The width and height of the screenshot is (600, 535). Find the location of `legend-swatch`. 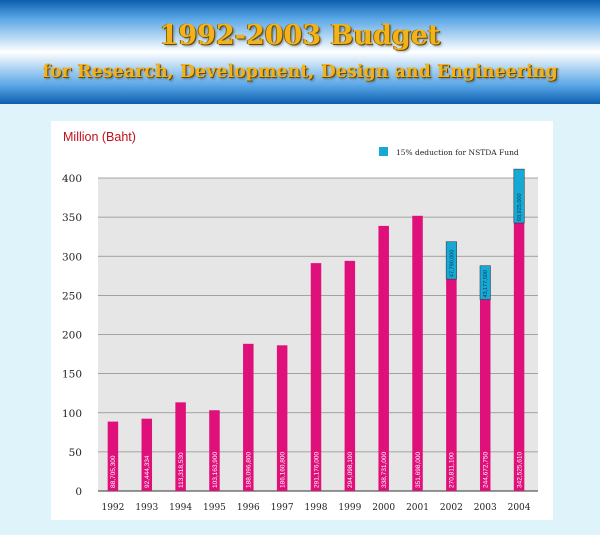

legend-swatch is located at coordinates (383, 151).